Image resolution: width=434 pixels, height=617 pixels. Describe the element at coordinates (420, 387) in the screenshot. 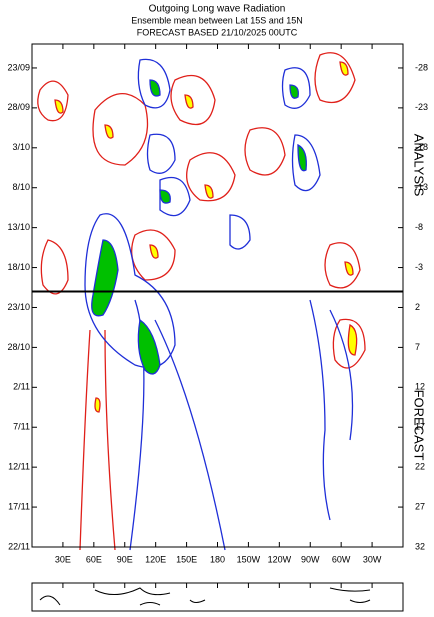

I see `y2-tick-label: 12` at that location.